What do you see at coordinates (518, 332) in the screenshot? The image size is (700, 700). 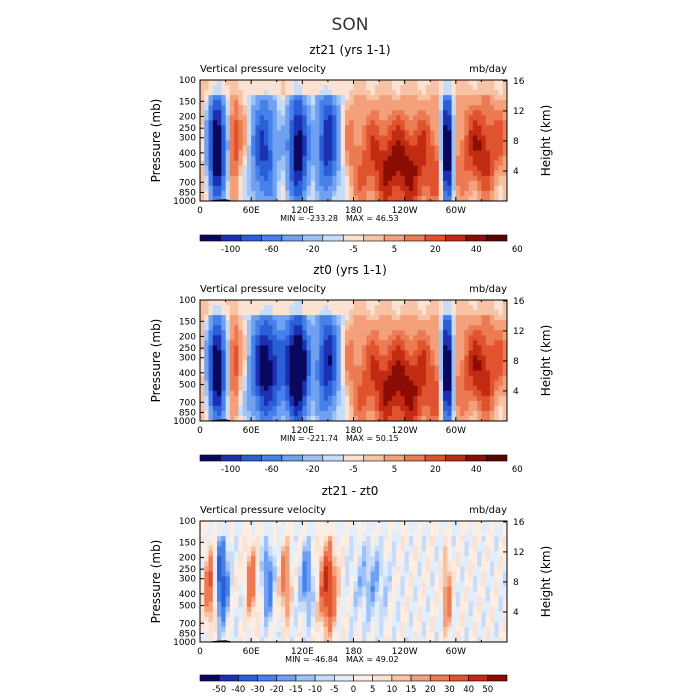 I see `height-tick-label: 12` at bounding box center [518, 332].